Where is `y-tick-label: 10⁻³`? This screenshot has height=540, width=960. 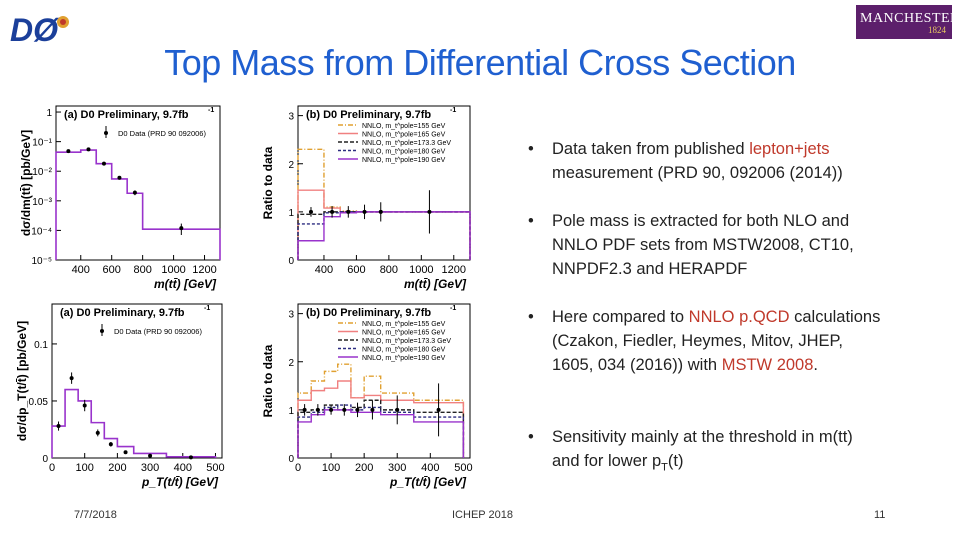
y-tick-label: 10⁻³ is located at coordinates (42, 202).